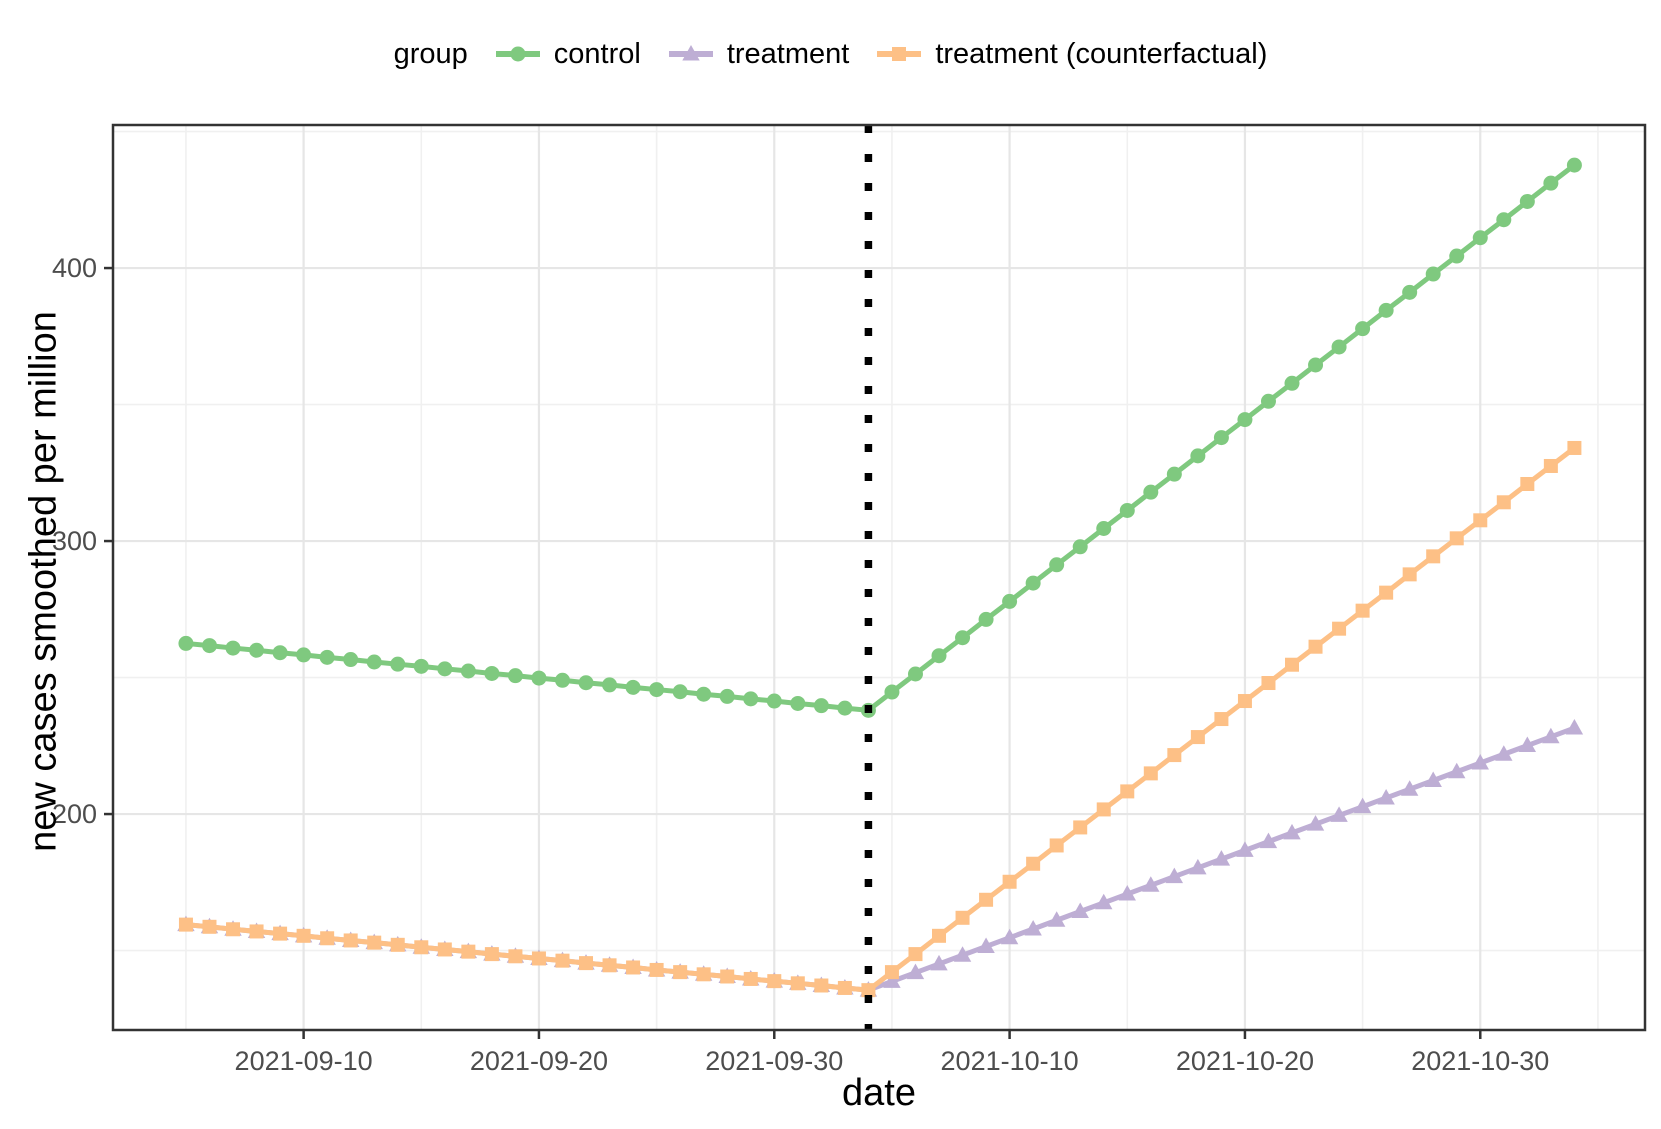 This screenshot has height=1129, width=1661. I want to click on legend-key-square-icon, so click(899, 54).